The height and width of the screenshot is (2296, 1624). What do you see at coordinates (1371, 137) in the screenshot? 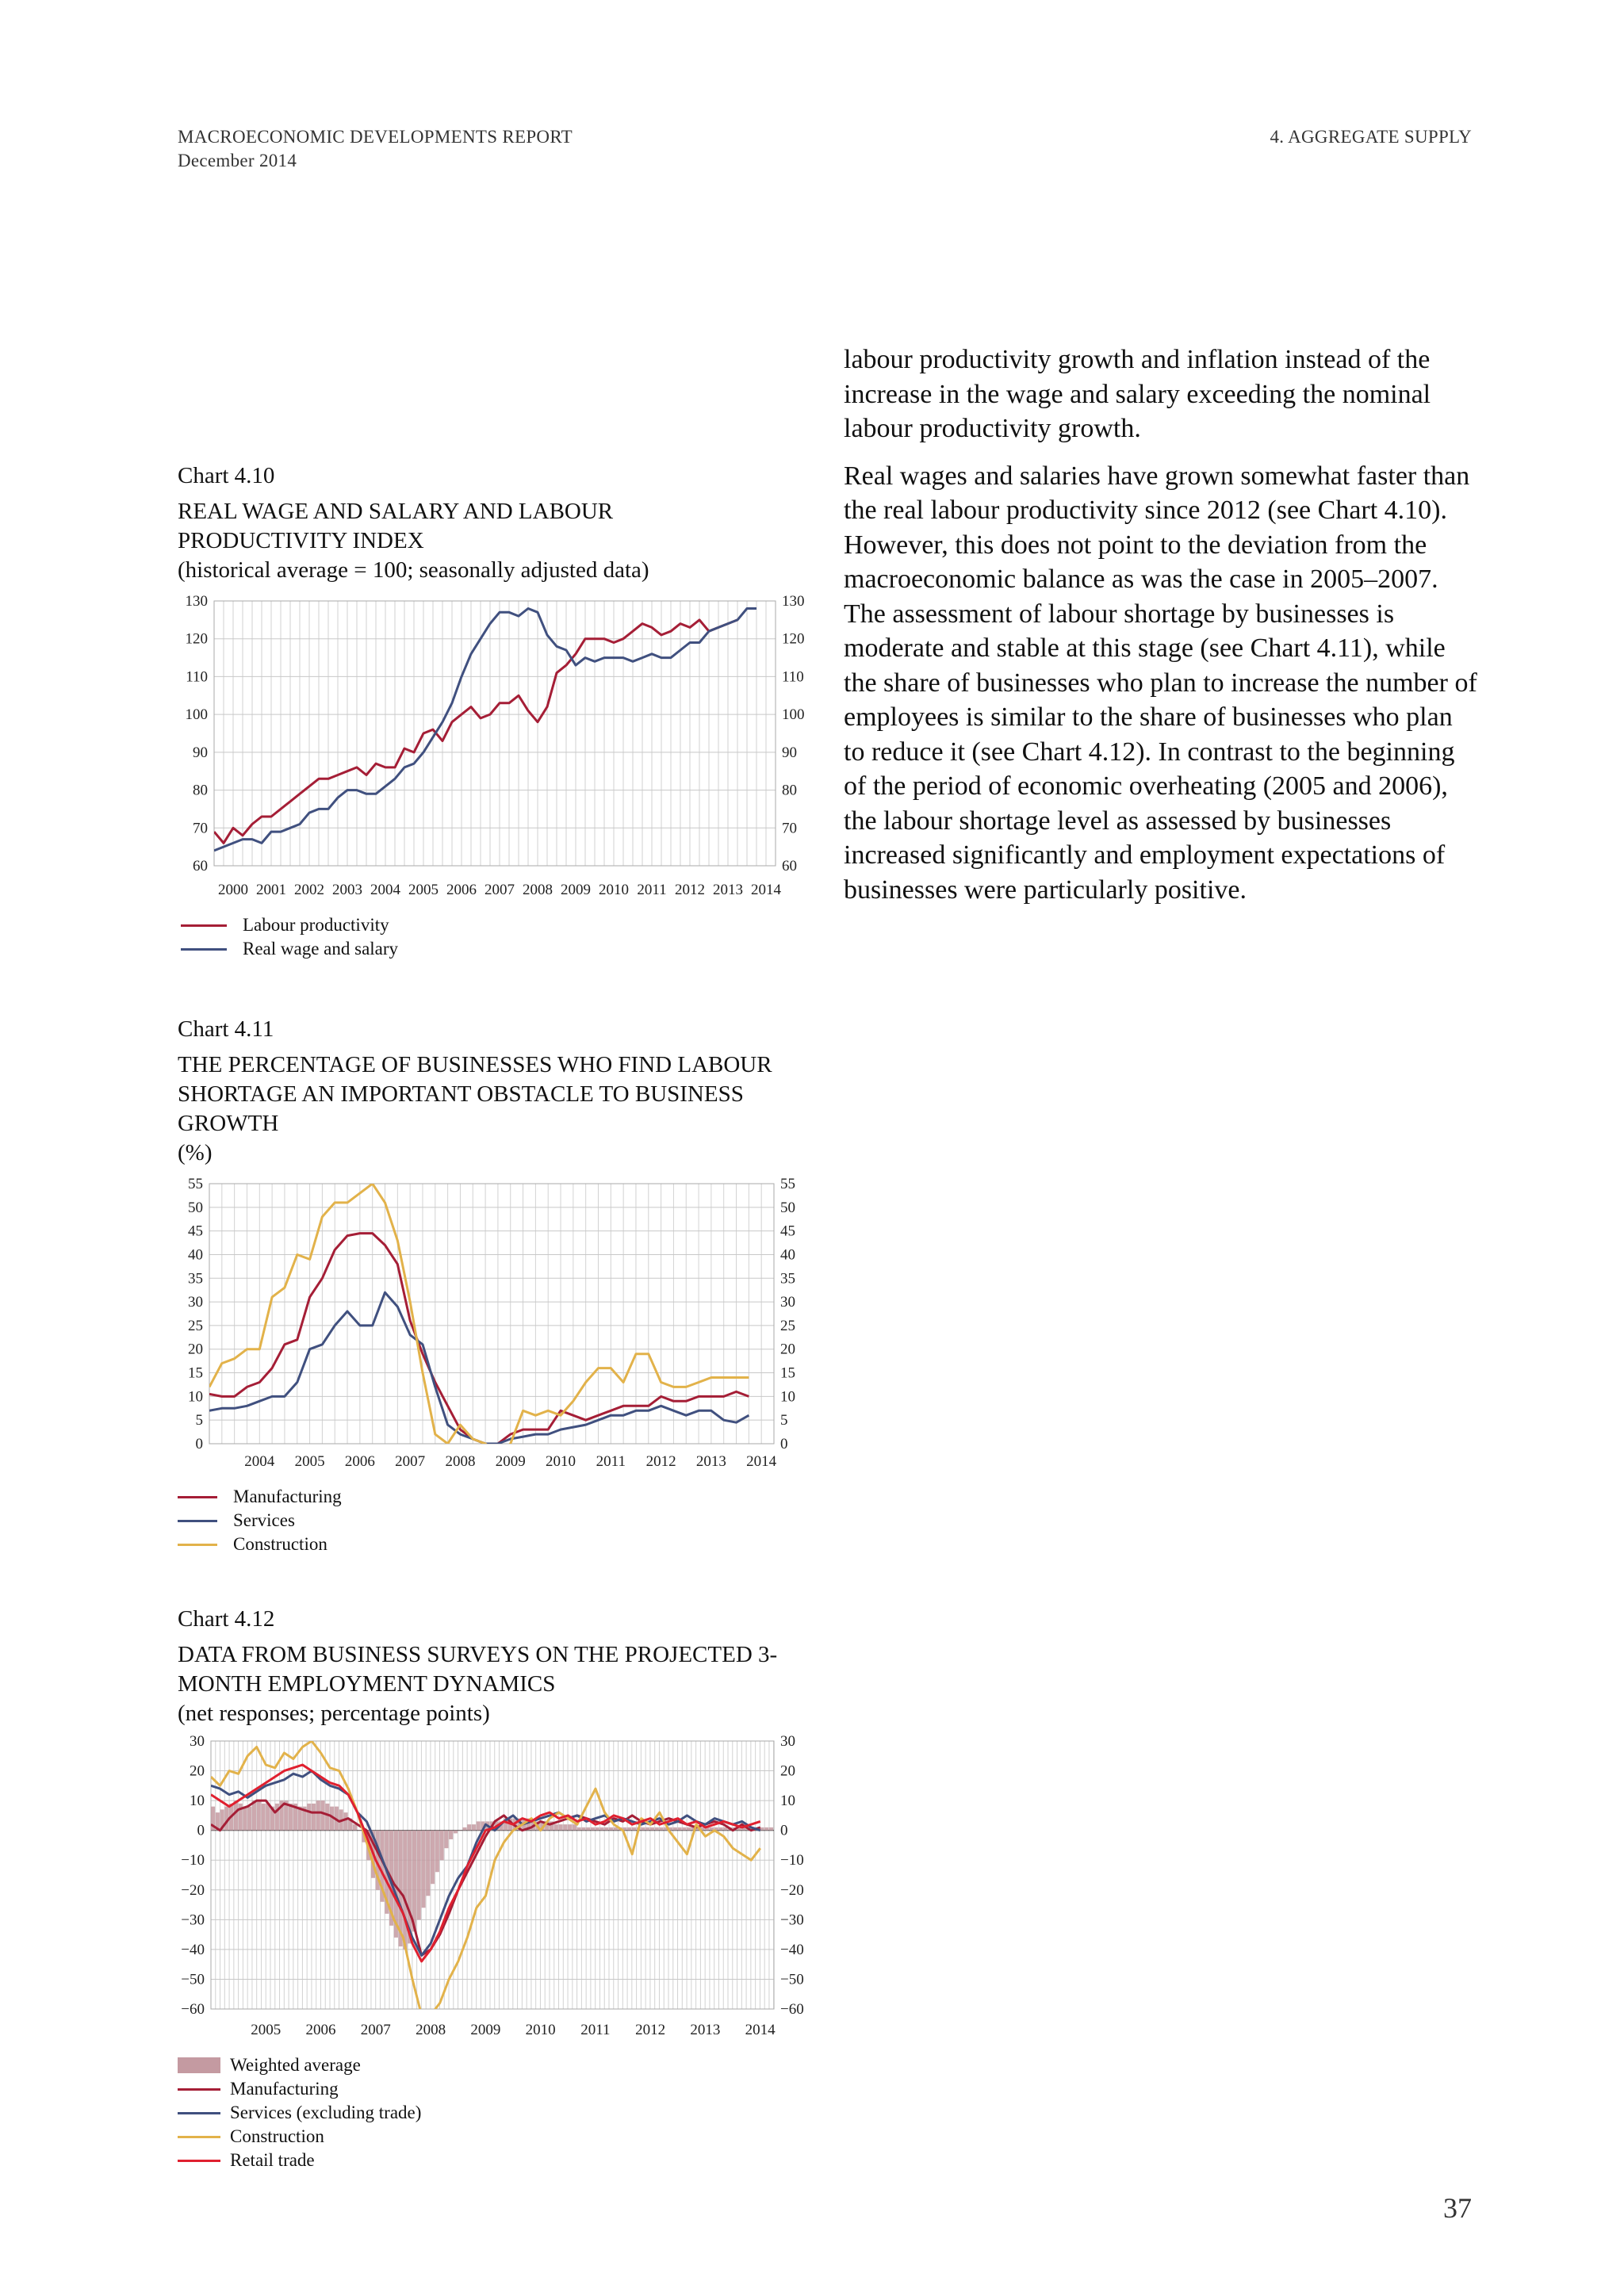
I see `section-title: 4. AGGREGATE SUPPLY` at bounding box center [1371, 137].